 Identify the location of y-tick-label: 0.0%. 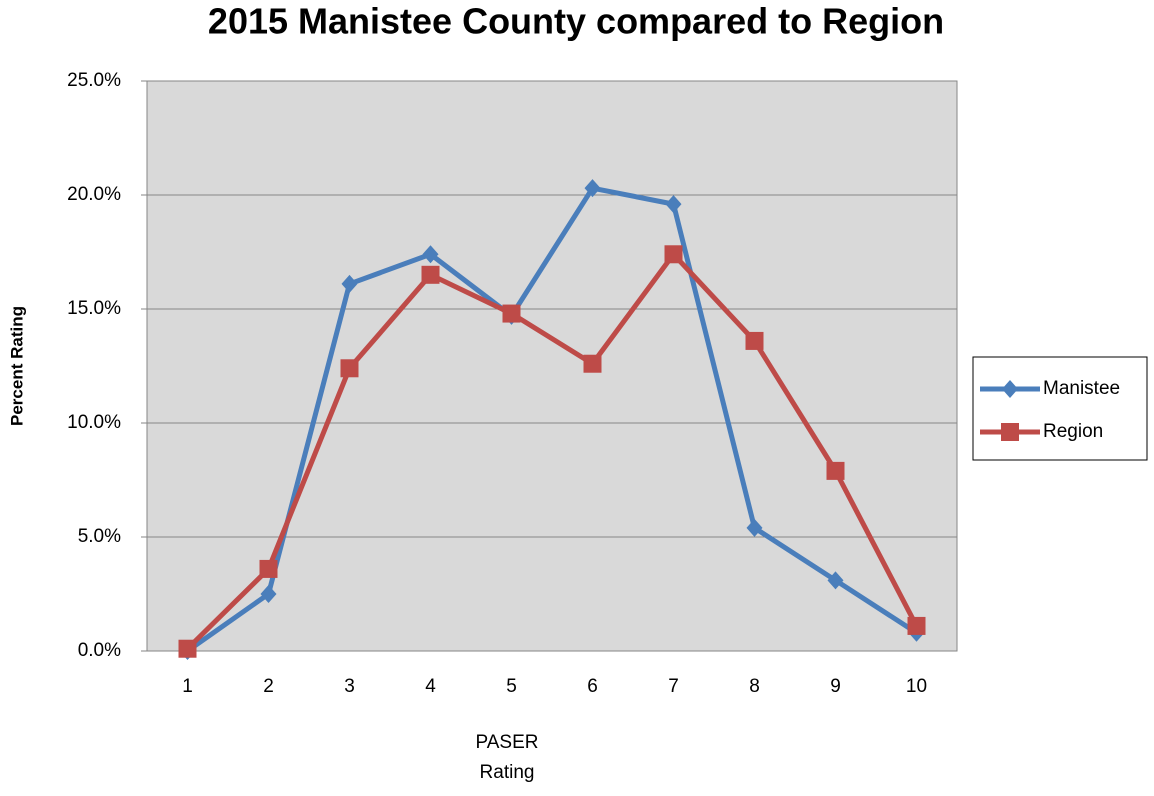
(99, 650).